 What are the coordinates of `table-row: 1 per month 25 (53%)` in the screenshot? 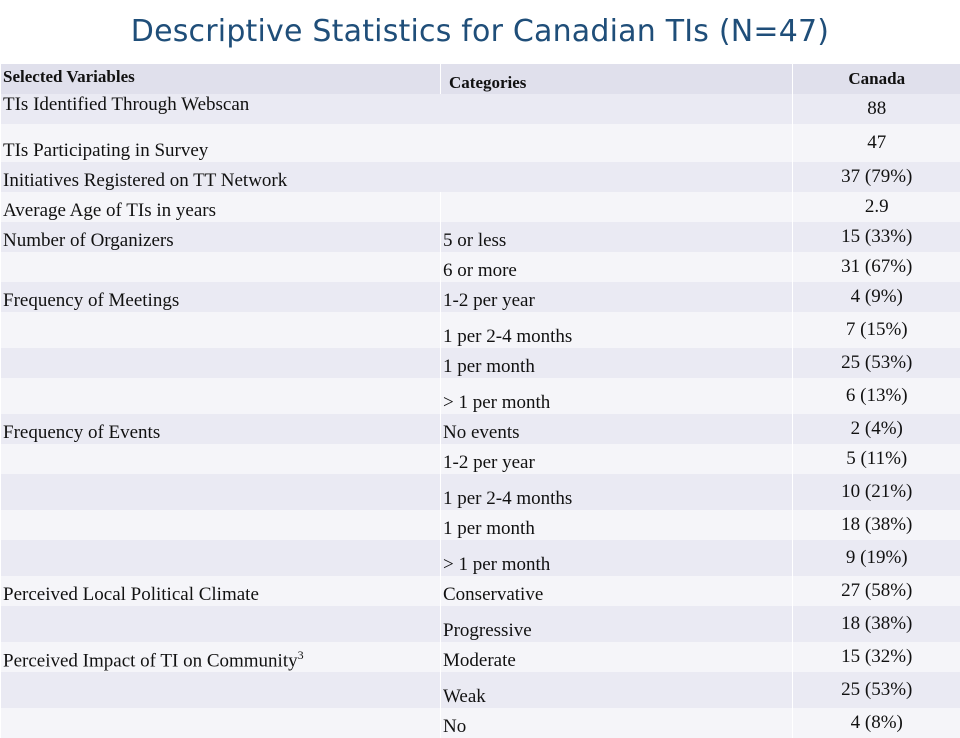 It's located at (480, 363).